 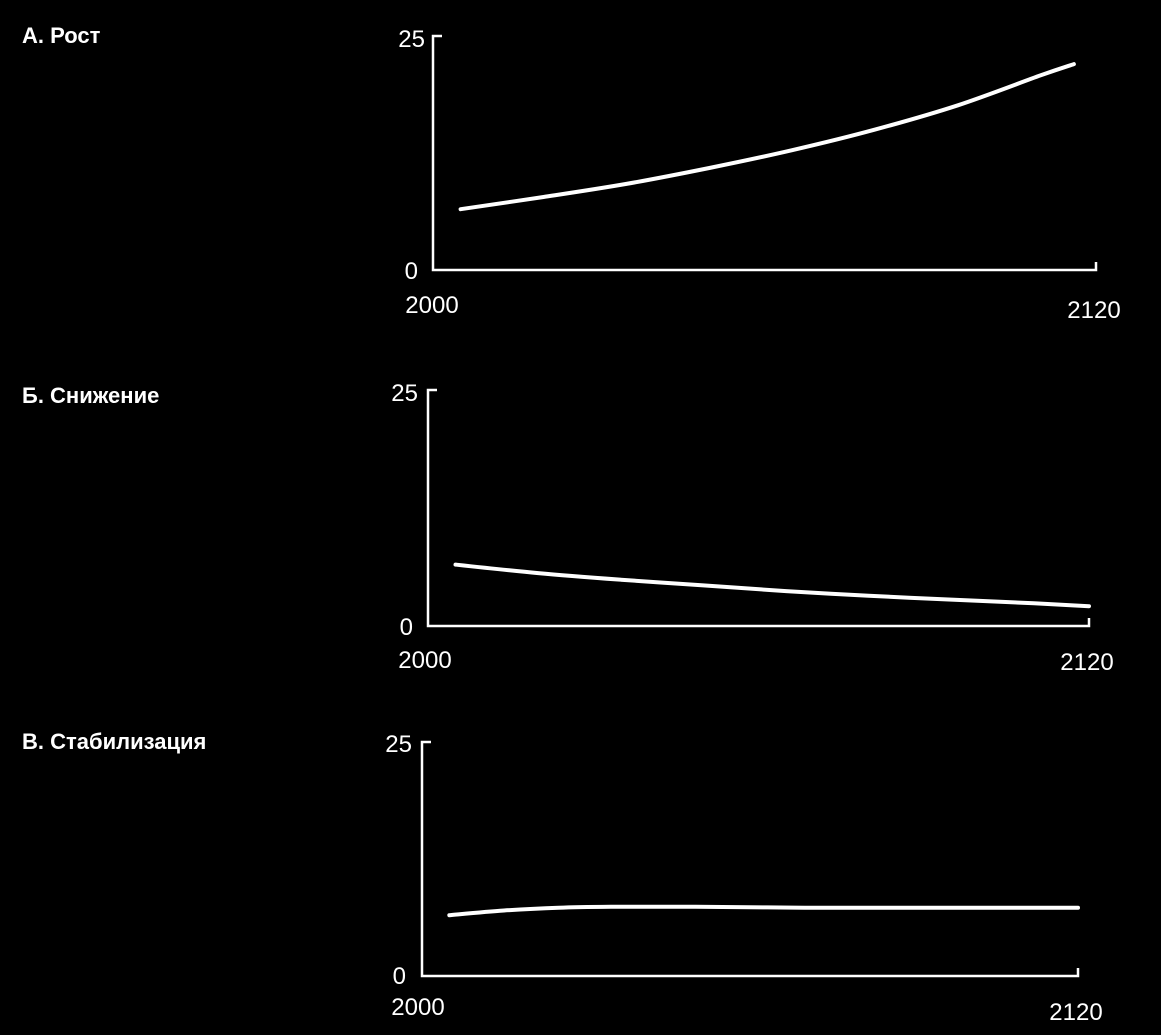 What do you see at coordinates (767, 137) in the screenshot?
I see `series-line-growth` at bounding box center [767, 137].